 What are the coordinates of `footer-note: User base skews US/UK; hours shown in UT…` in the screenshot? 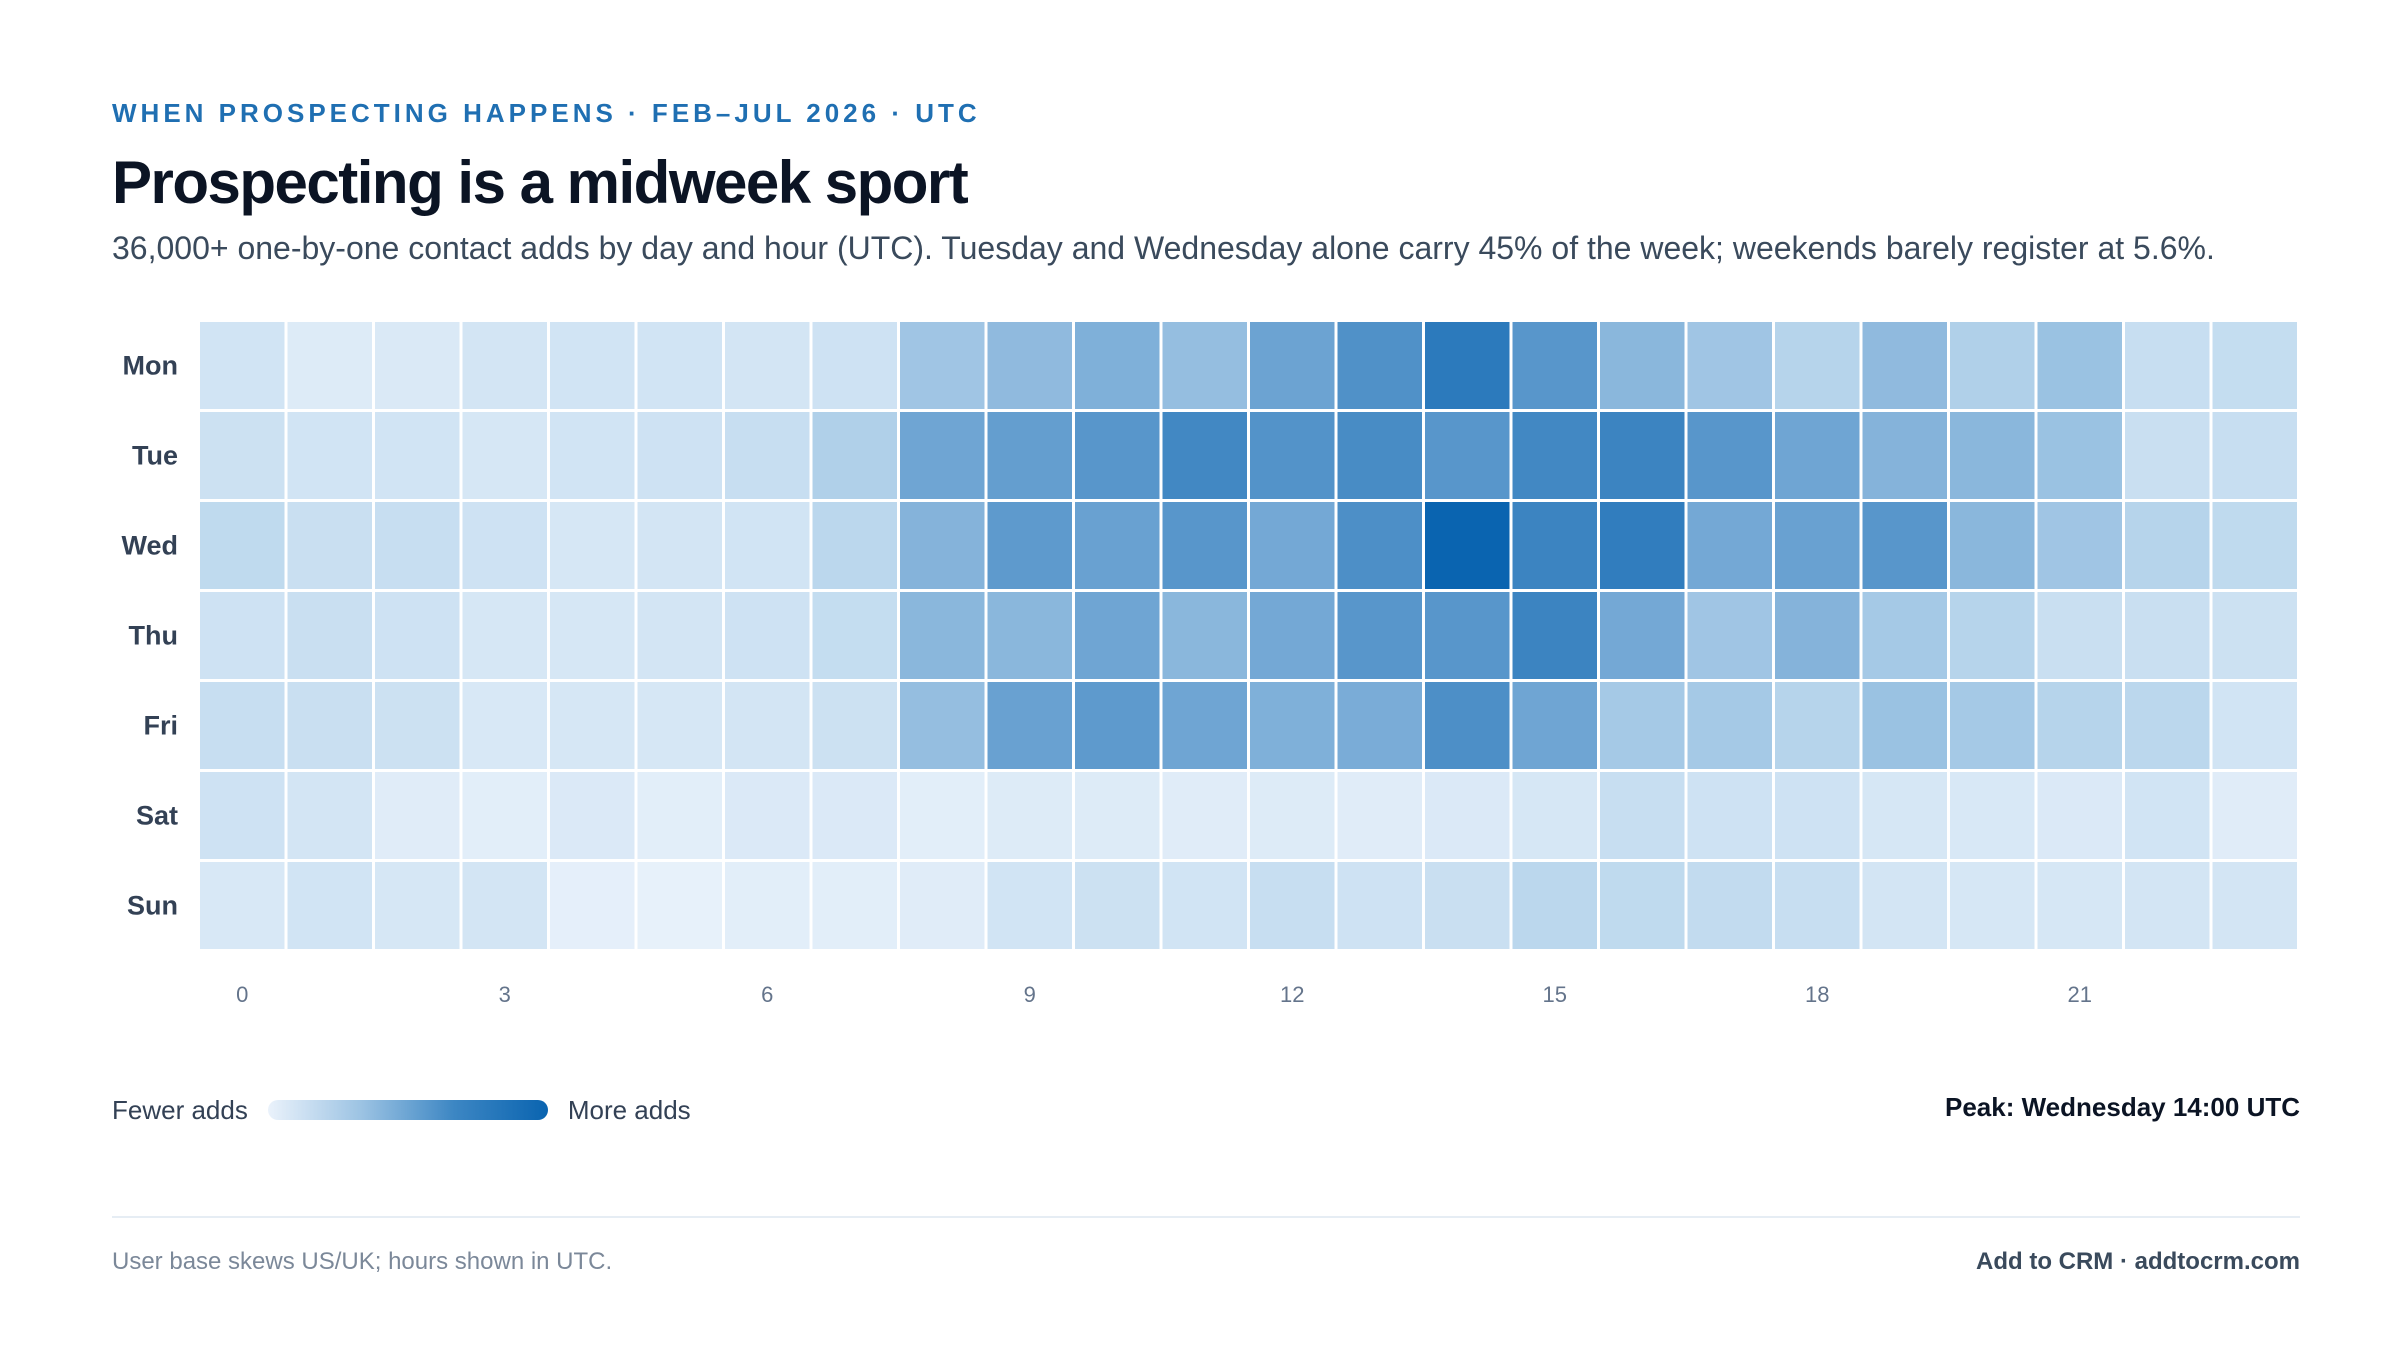 It's located at (362, 1261).